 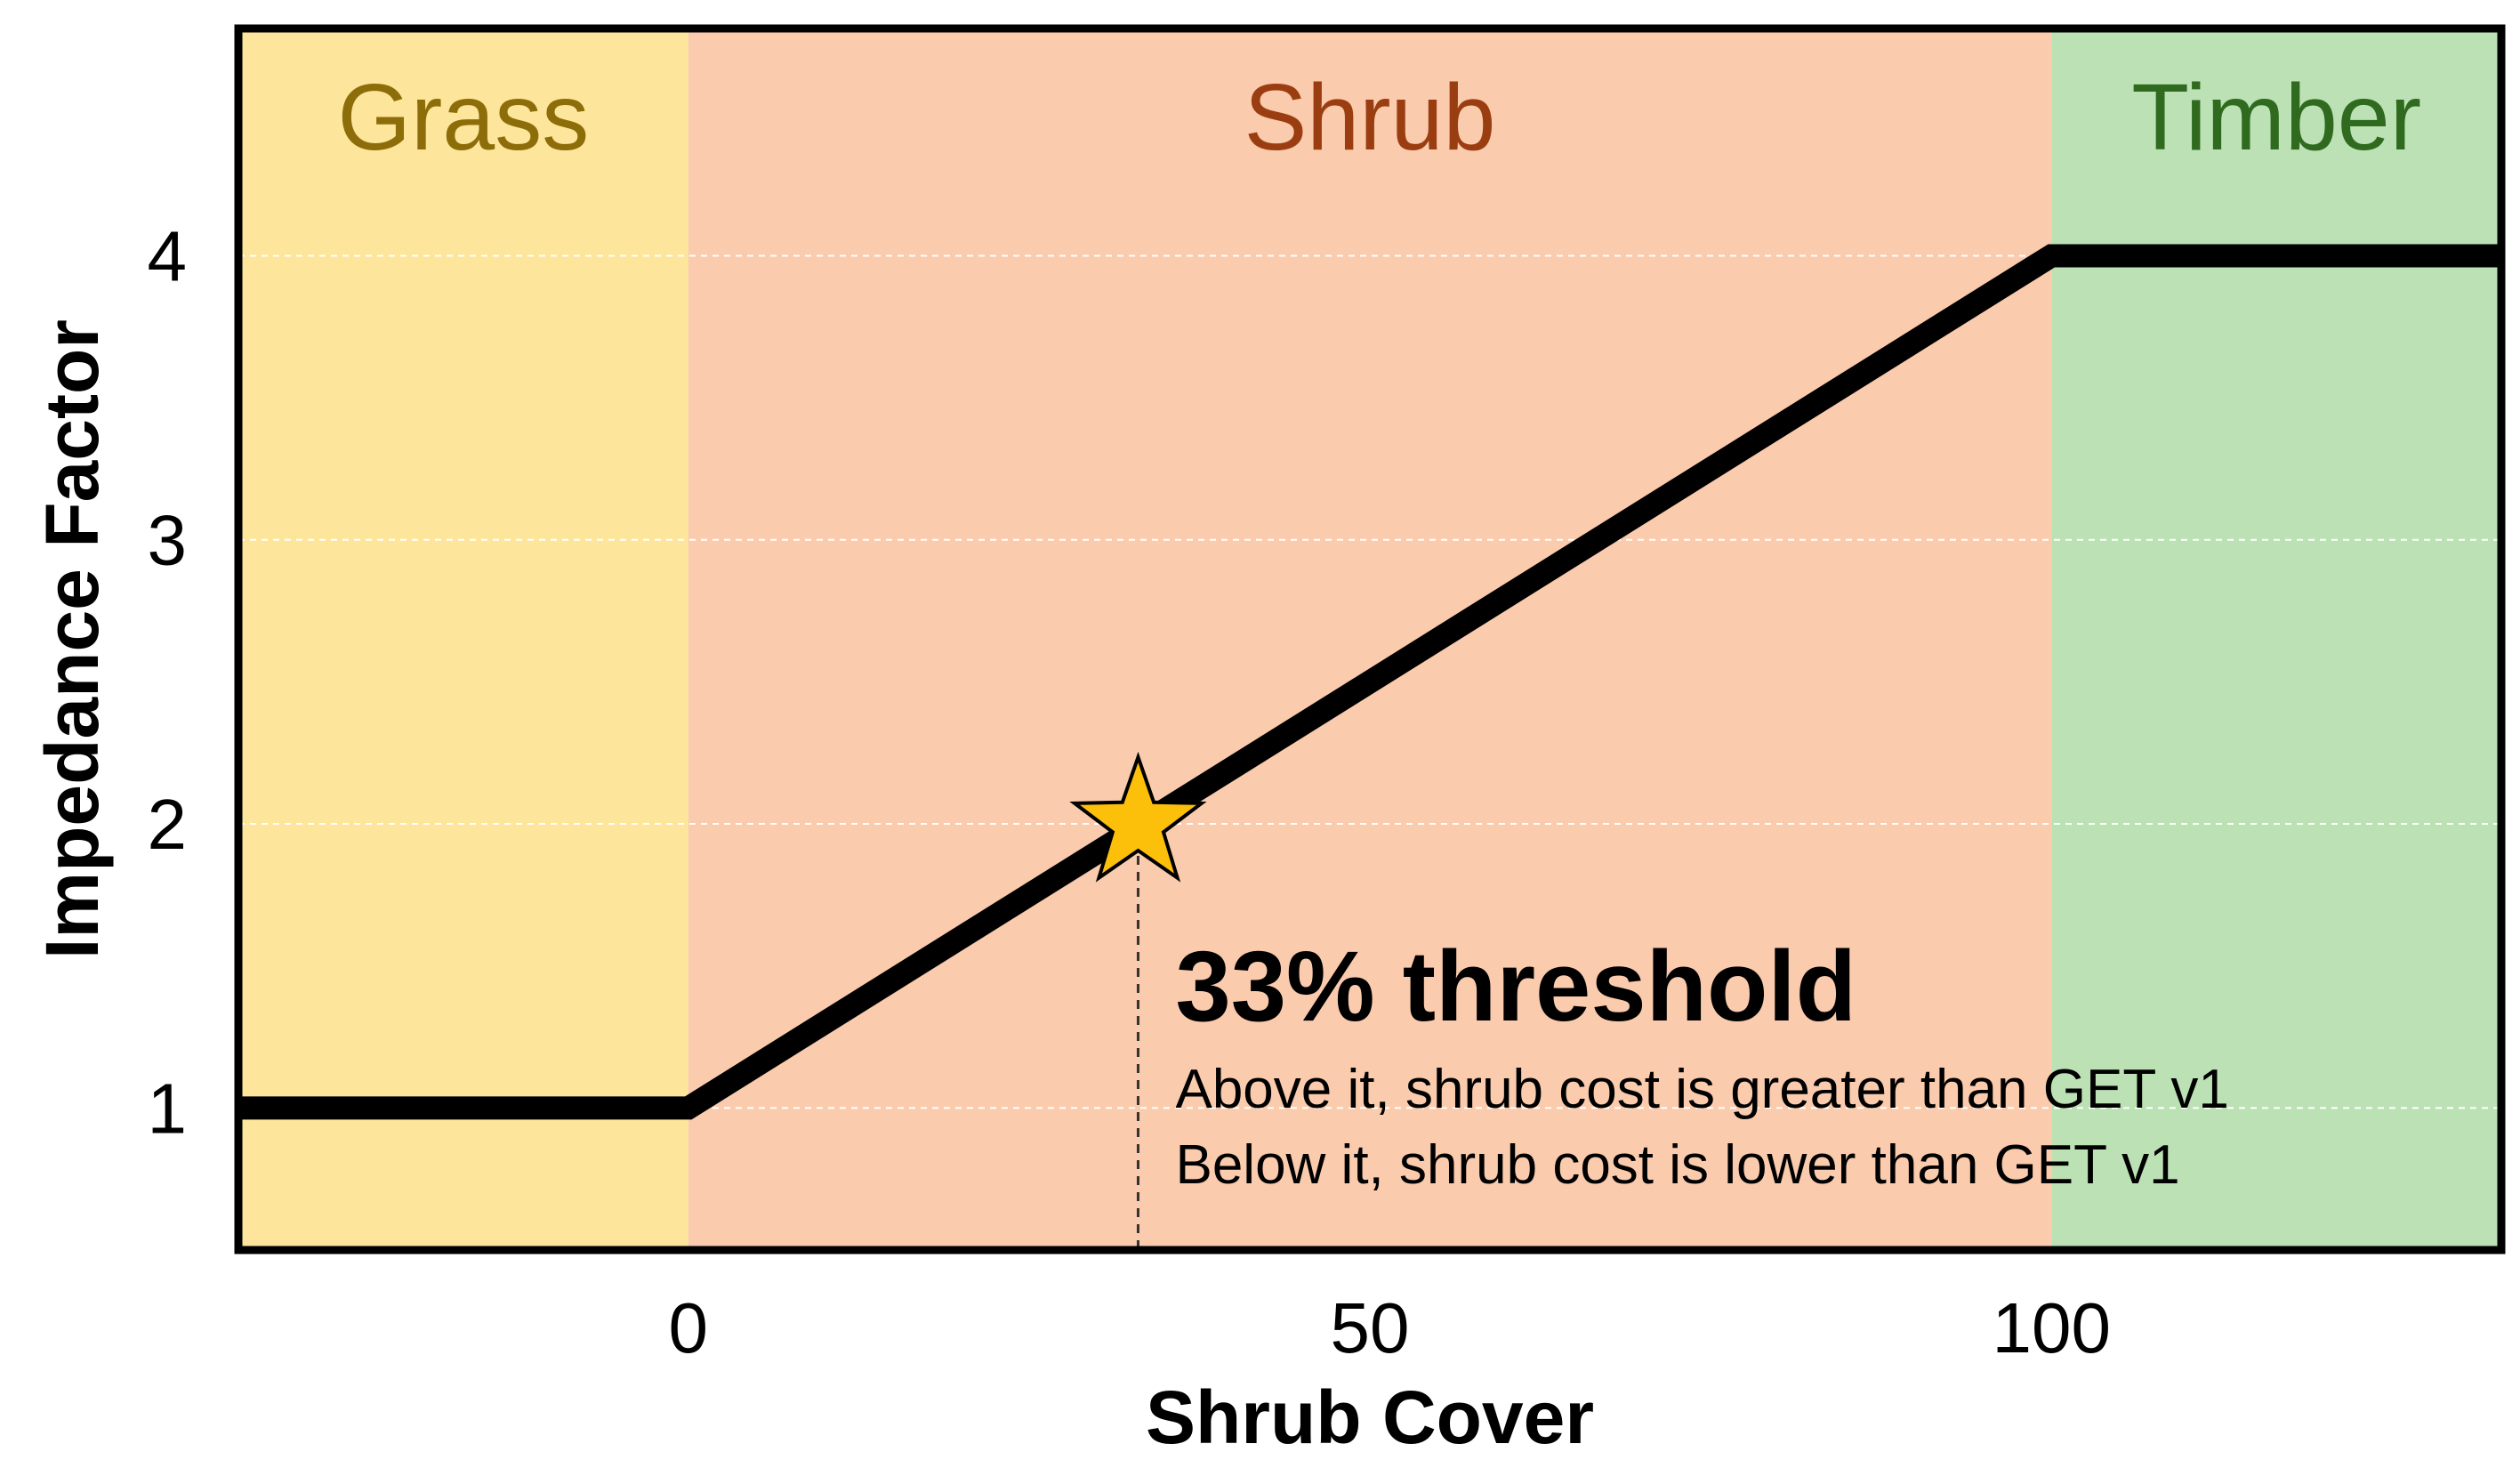 I want to click on region-label-grass: Grass, so click(x=464, y=117).